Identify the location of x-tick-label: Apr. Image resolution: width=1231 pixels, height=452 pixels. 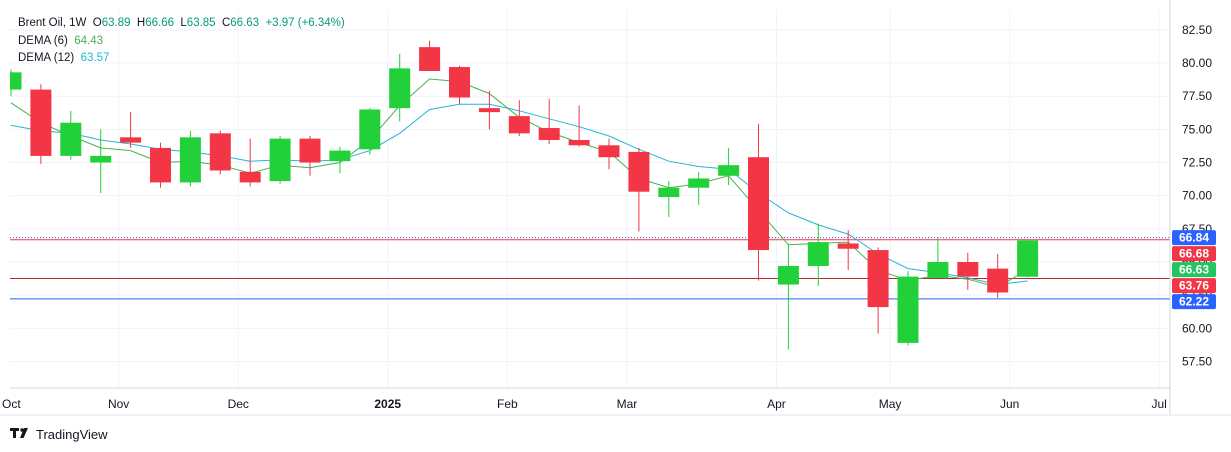
(776, 404).